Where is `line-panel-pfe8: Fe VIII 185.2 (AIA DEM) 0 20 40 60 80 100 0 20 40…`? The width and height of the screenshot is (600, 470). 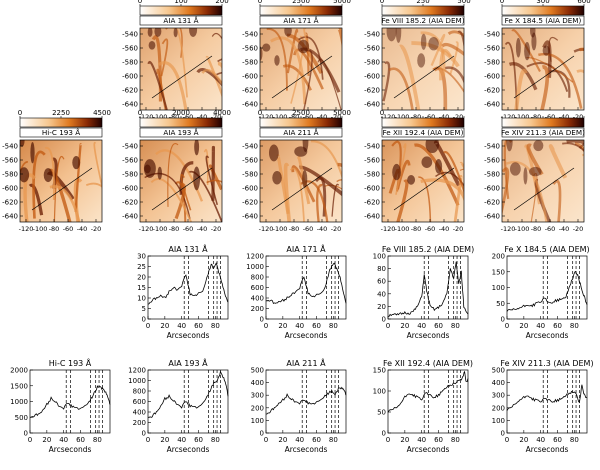
line-panel-pfe8: Fe VIII 185.2 (AIA DEM) 0 20 40 60 80 100 0 20 40… is located at coordinates (424, 292).